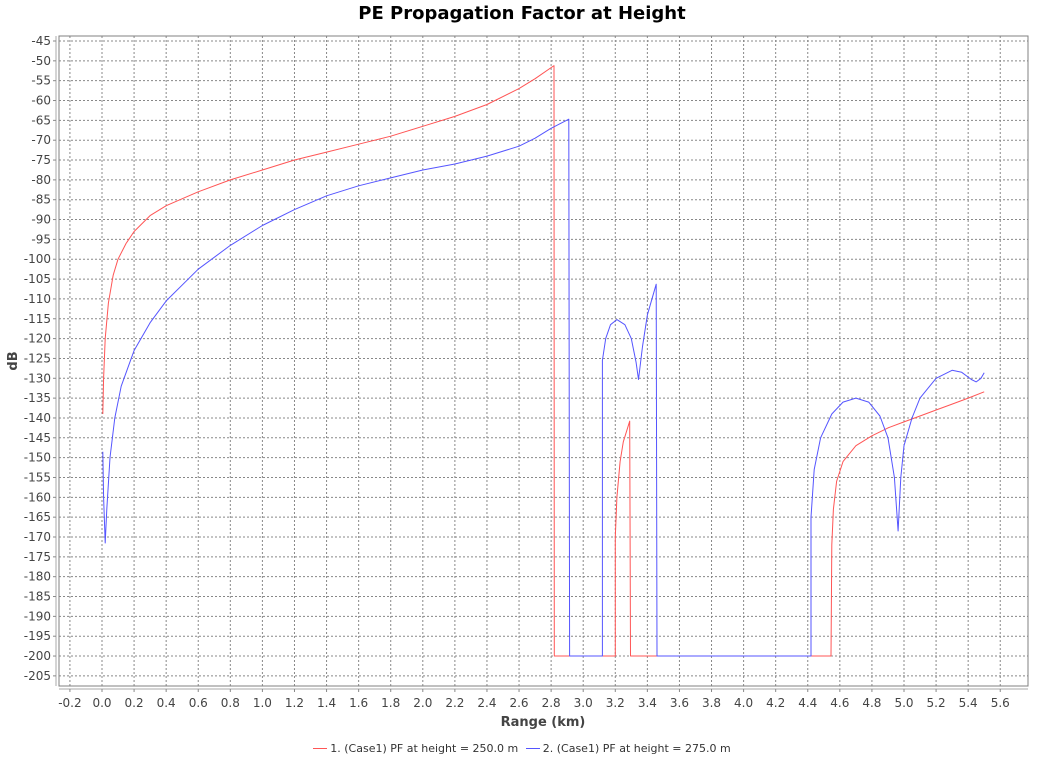  What do you see at coordinates (358, 703) in the screenshot?
I see `x-tick-label: 1.6` at bounding box center [358, 703].